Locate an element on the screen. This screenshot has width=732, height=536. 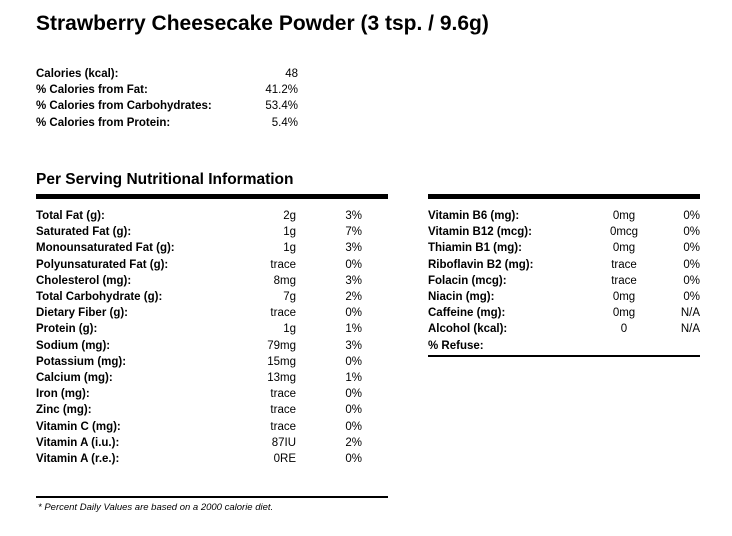
nutrient-row: Iron (mg): trace 0% is located at coordinates (199, 394).